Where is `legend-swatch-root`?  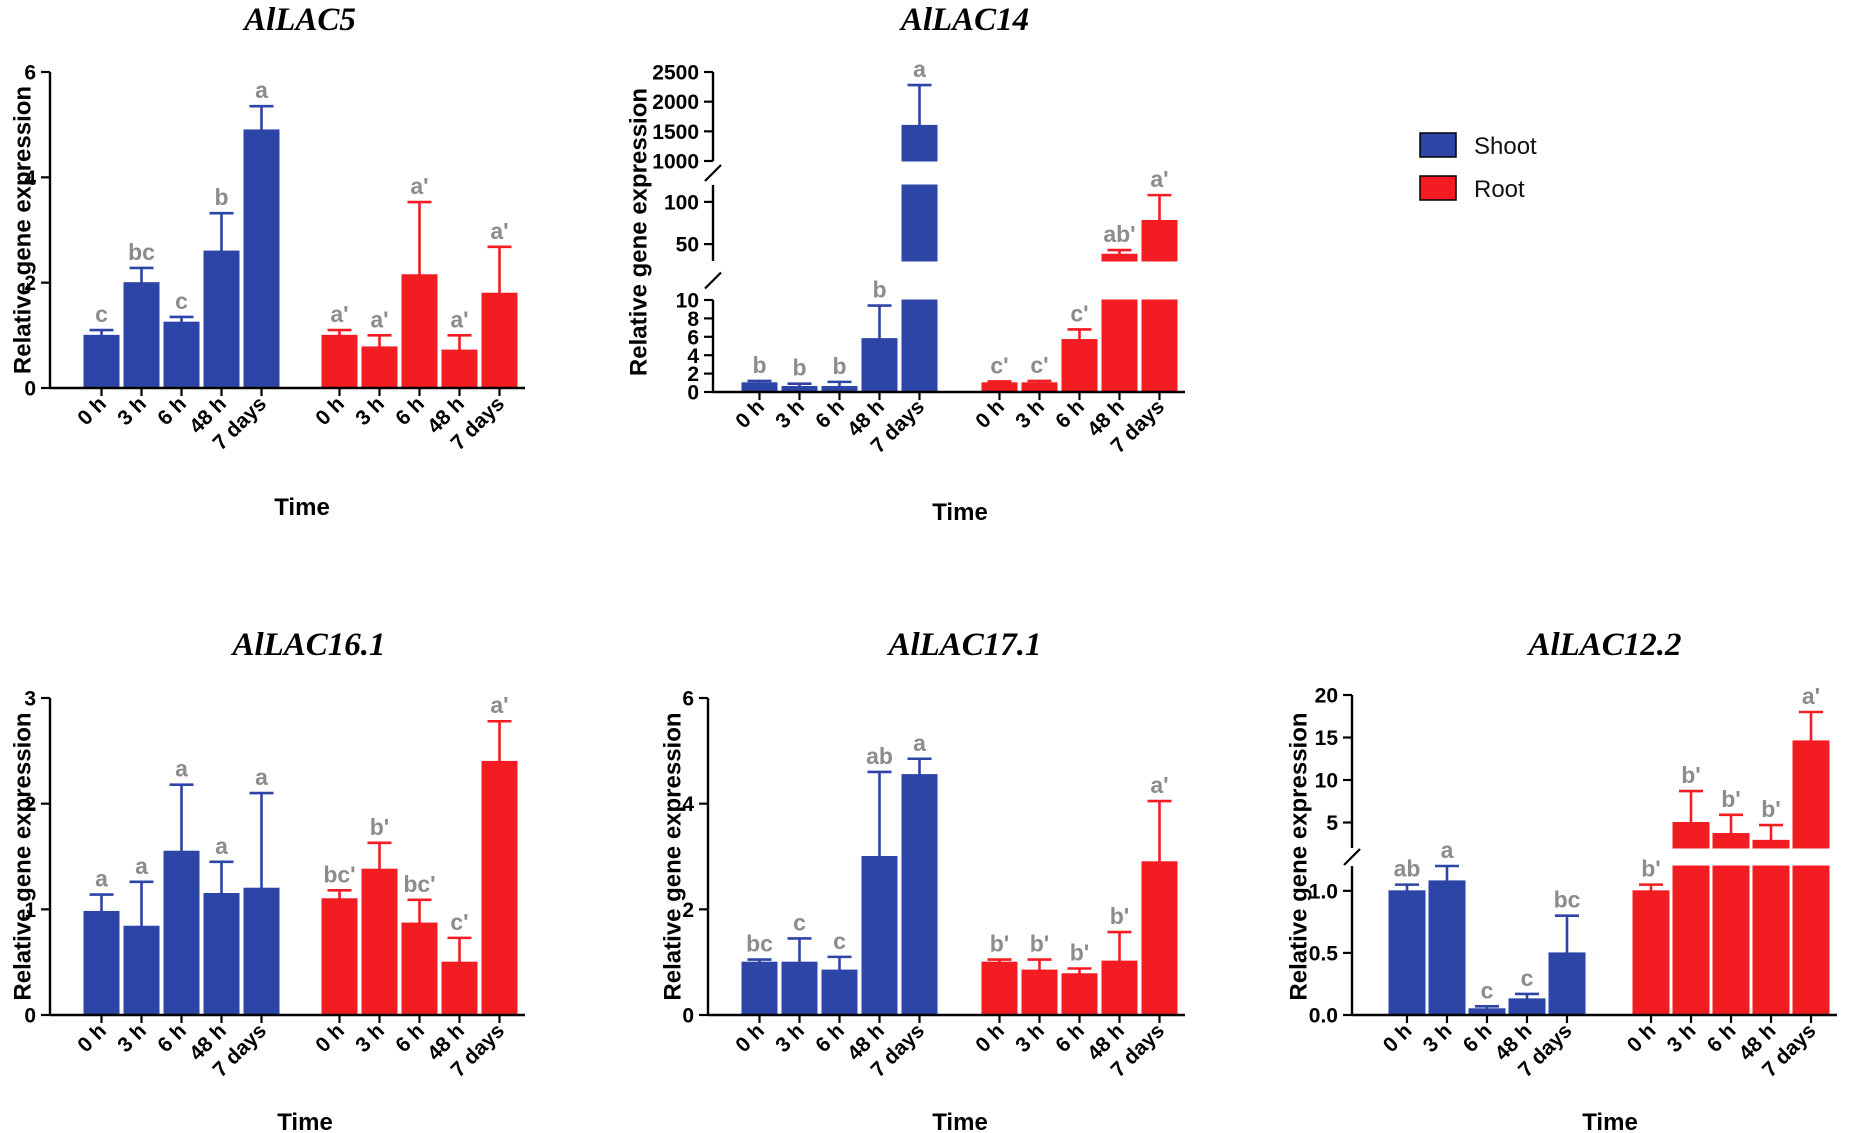 legend-swatch-root is located at coordinates (1438, 188).